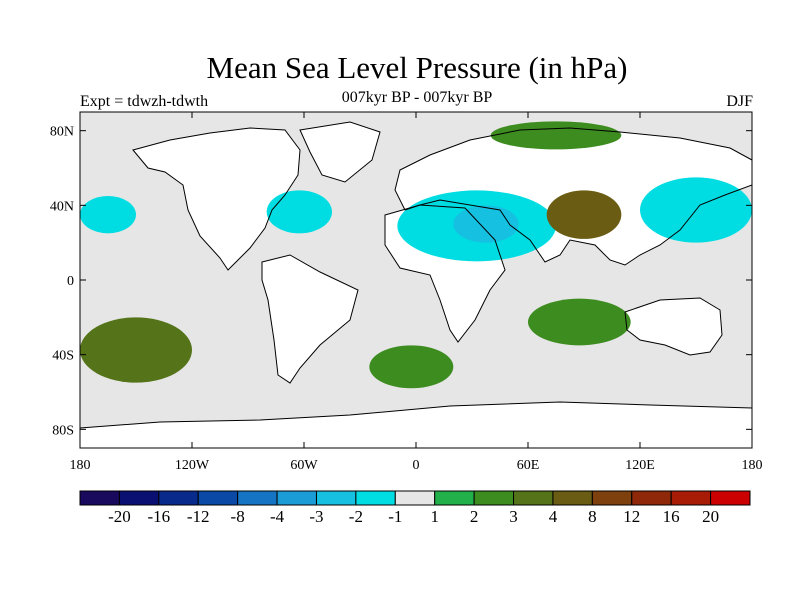 The width and height of the screenshot is (800, 600). What do you see at coordinates (238, 516) in the screenshot?
I see `colorbar-label: -8` at bounding box center [238, 516].